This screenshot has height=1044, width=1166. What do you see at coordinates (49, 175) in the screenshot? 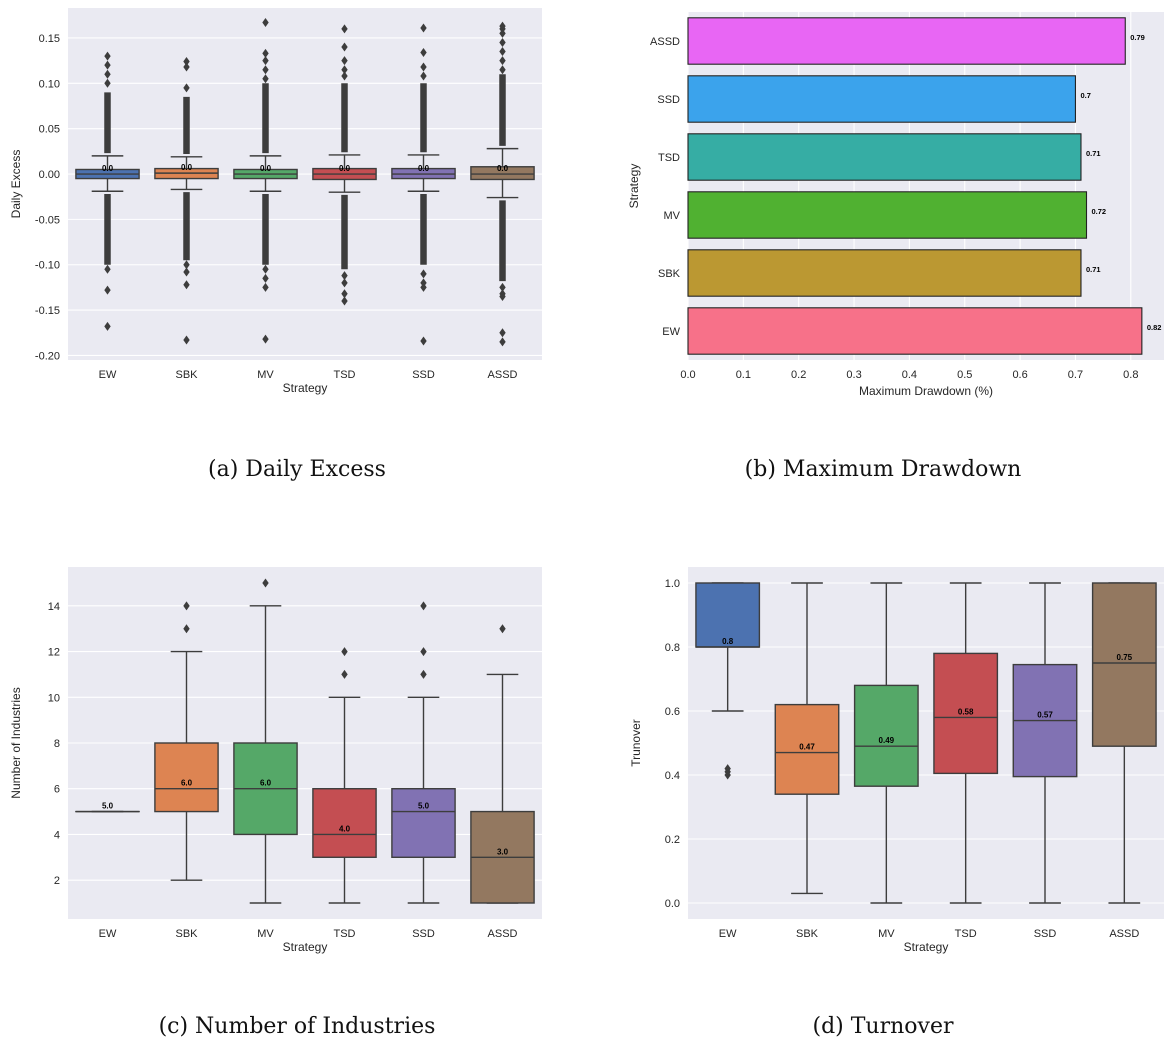
I see `y-tick-label: 0.00` at bounding box center [49, 175].